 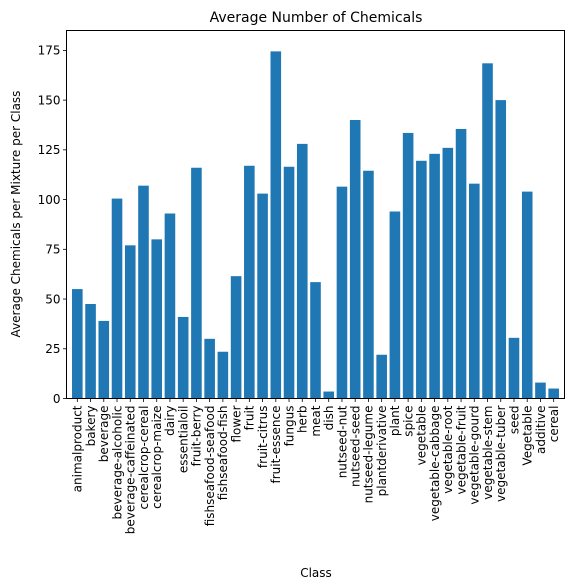 I want to click on bar-cereal, so click(x=553, y=393).